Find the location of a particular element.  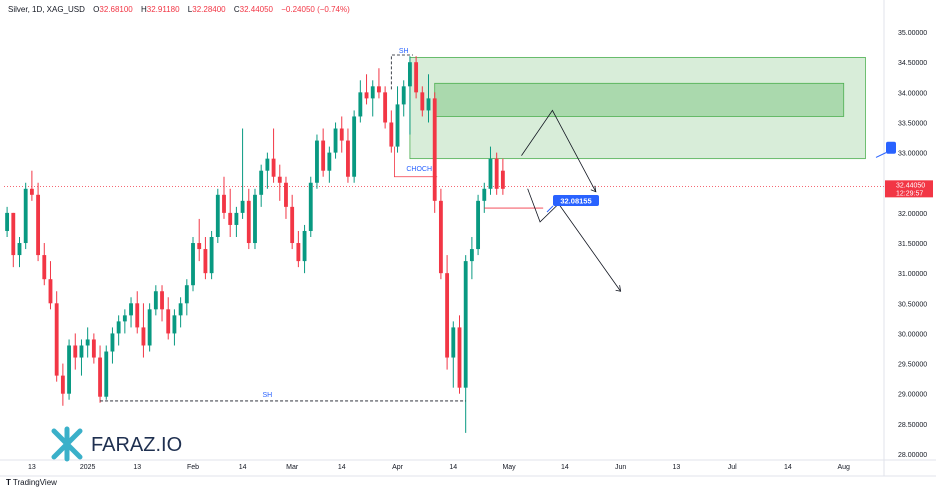

price-label-value: 32.08155 is located at coordinates (575, 200).